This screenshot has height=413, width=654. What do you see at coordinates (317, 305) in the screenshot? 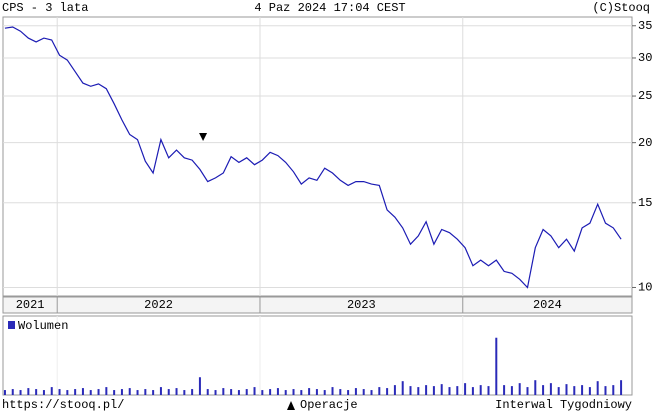
I see `year-strip` at bounding box center [317, 305].